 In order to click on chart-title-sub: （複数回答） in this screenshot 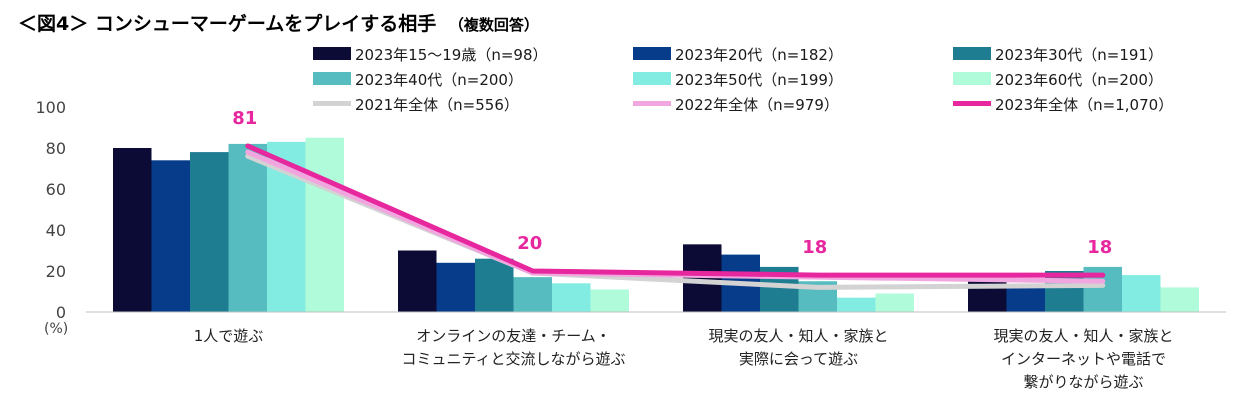, I will do `click(494, 25)`.